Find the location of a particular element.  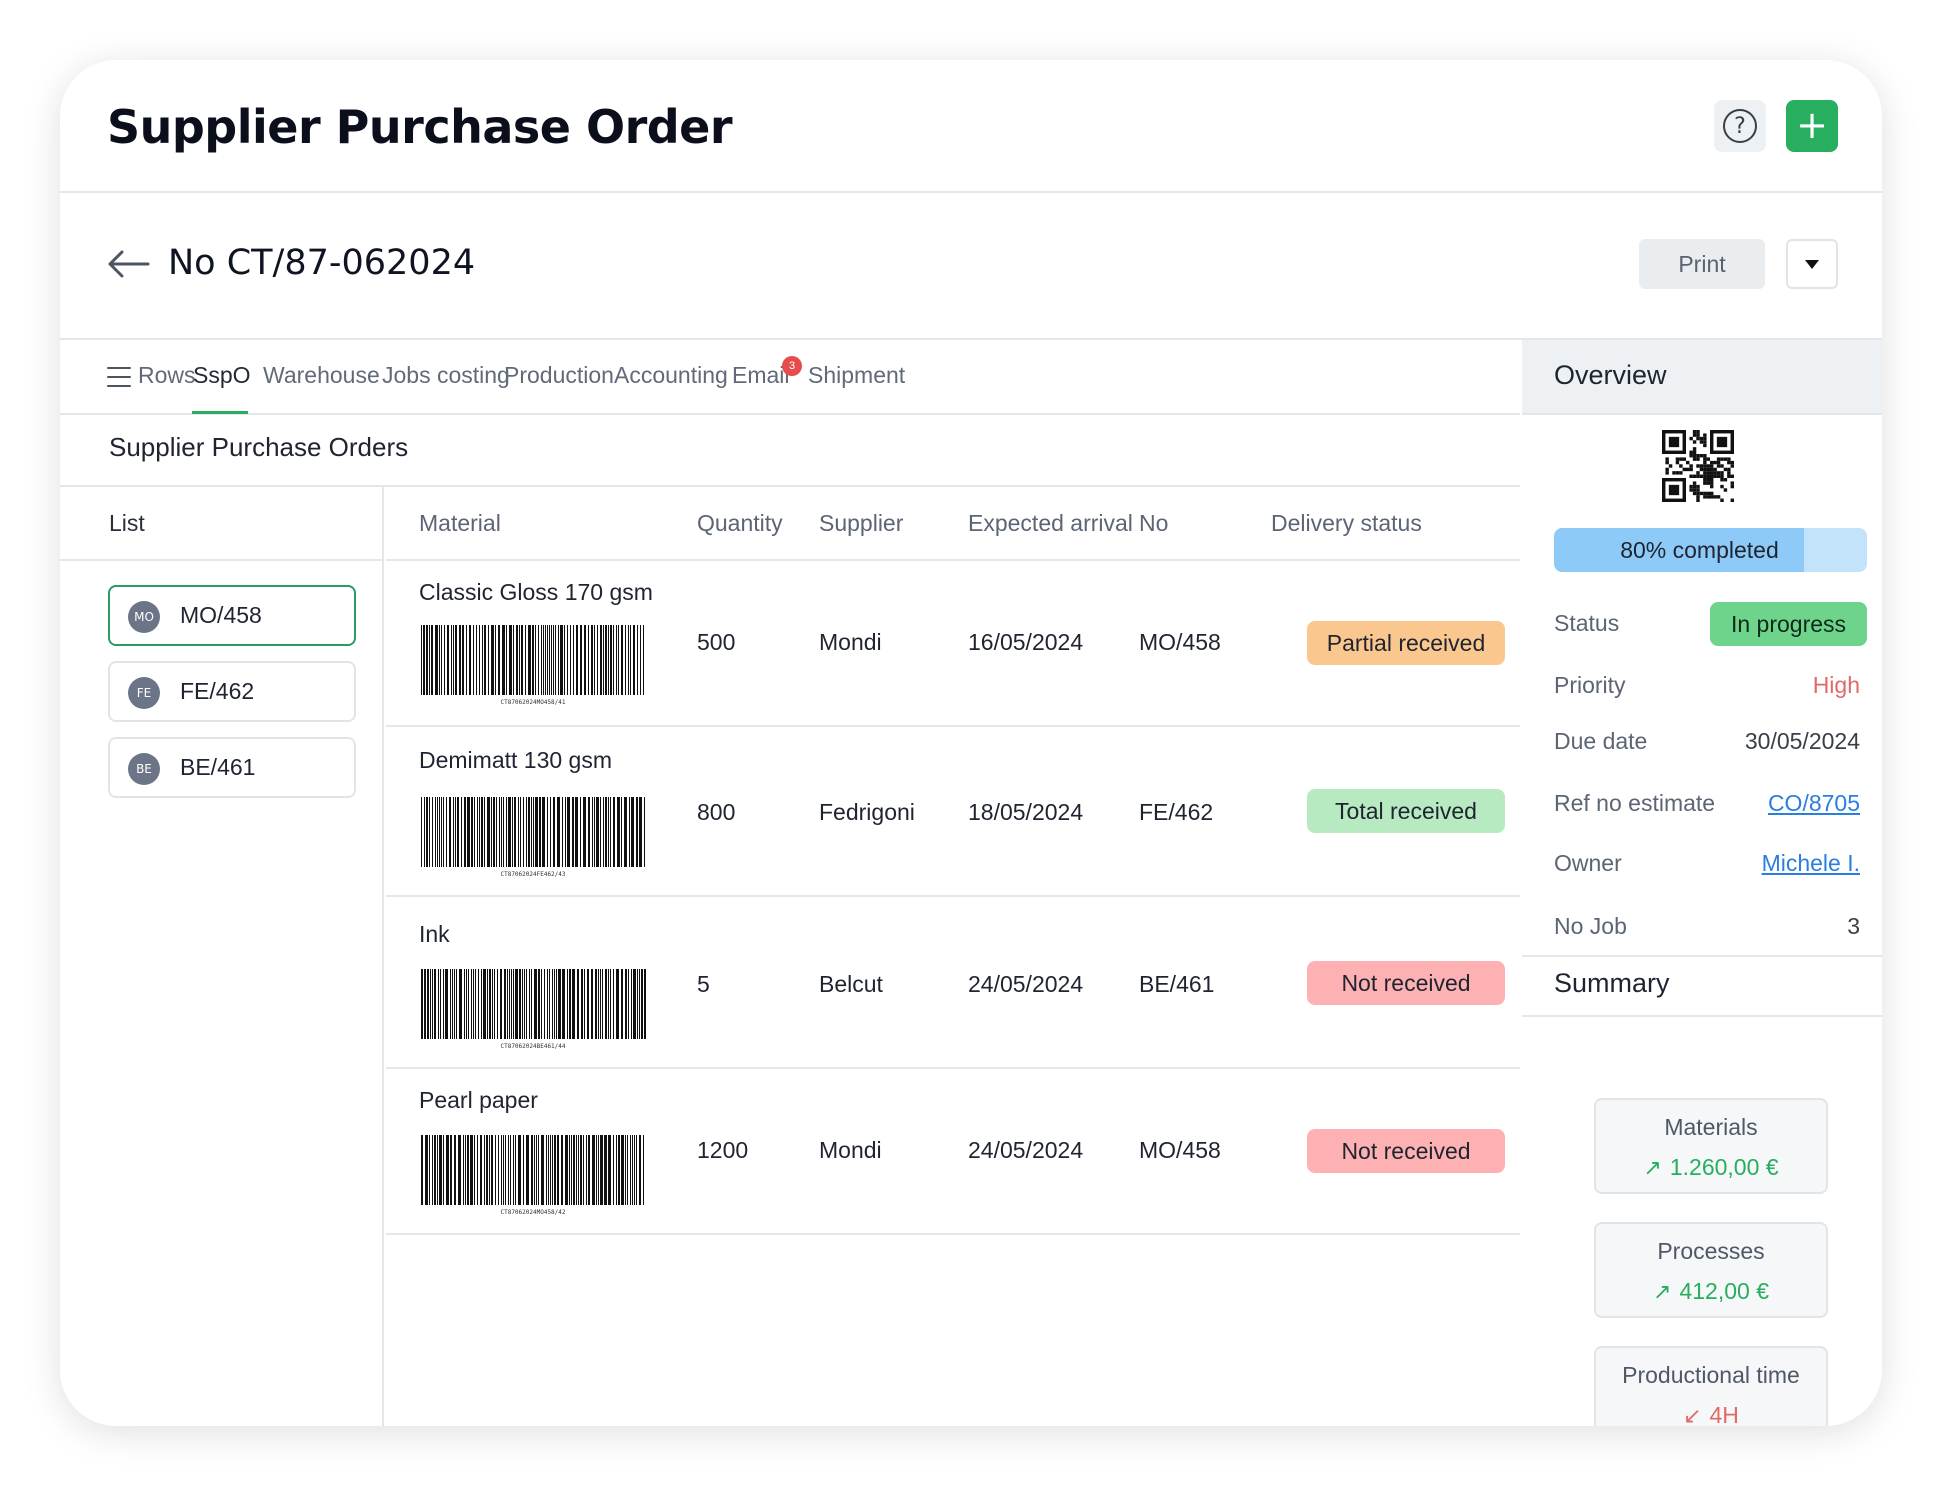

tab-accounting: Accounting is located at coordinates (671, 375).